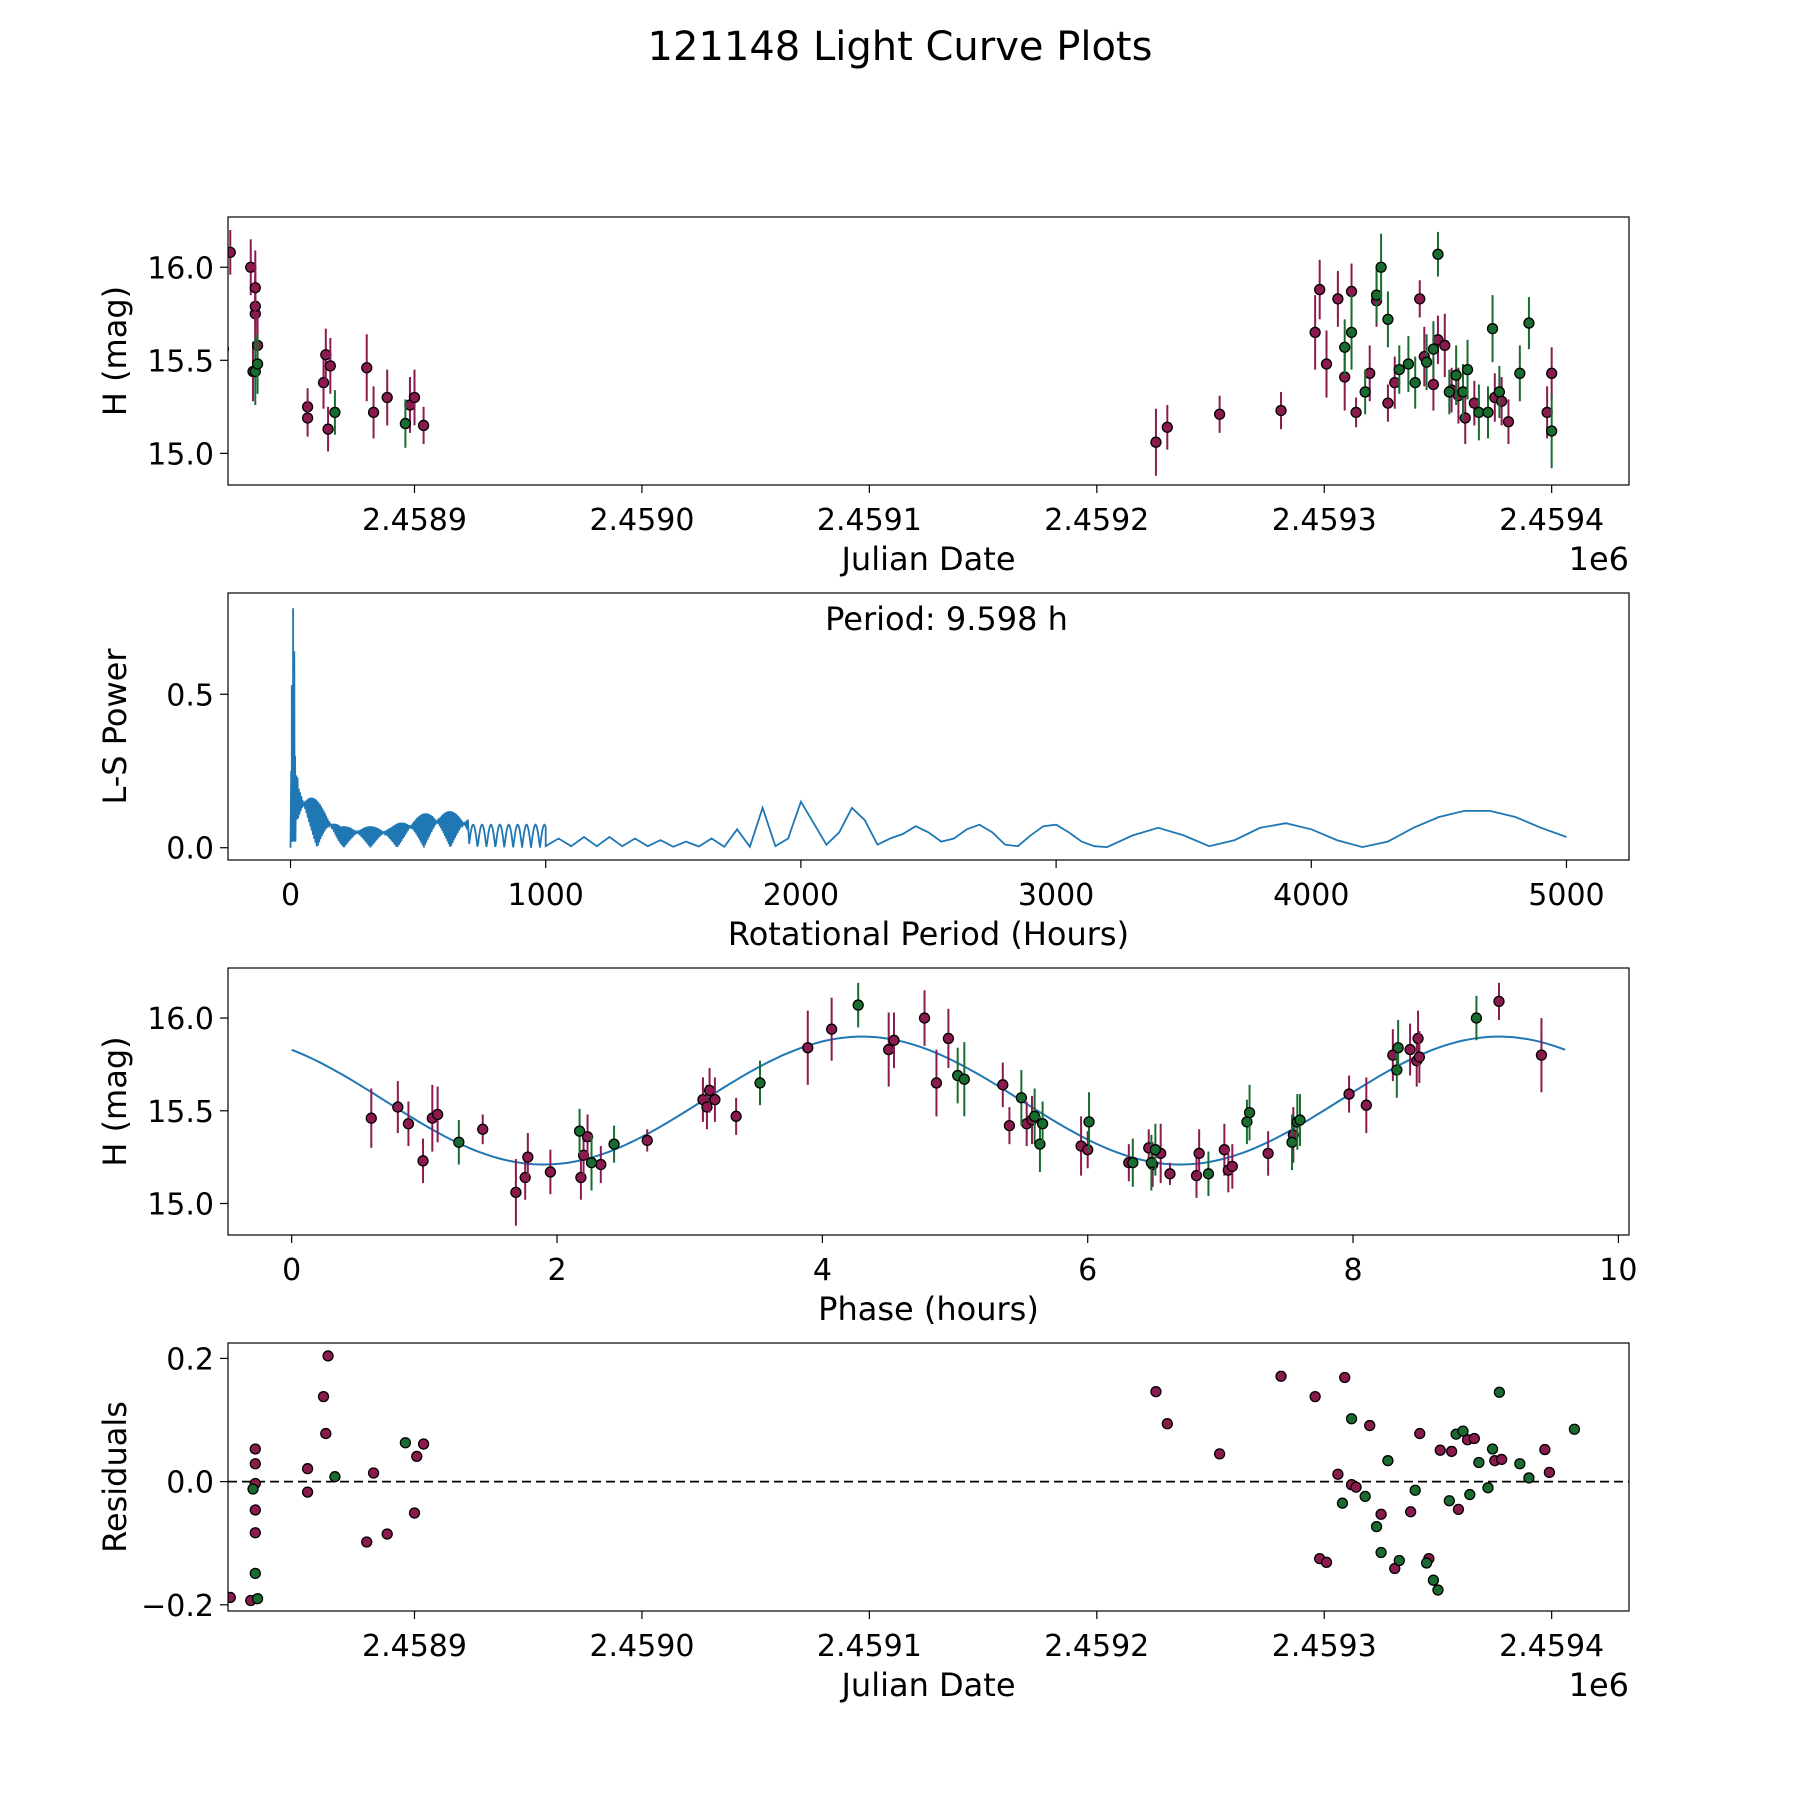 This screenshot has height=1804, width=1800. I want to click on y-tick-label: 0.5, so click(190, 695).